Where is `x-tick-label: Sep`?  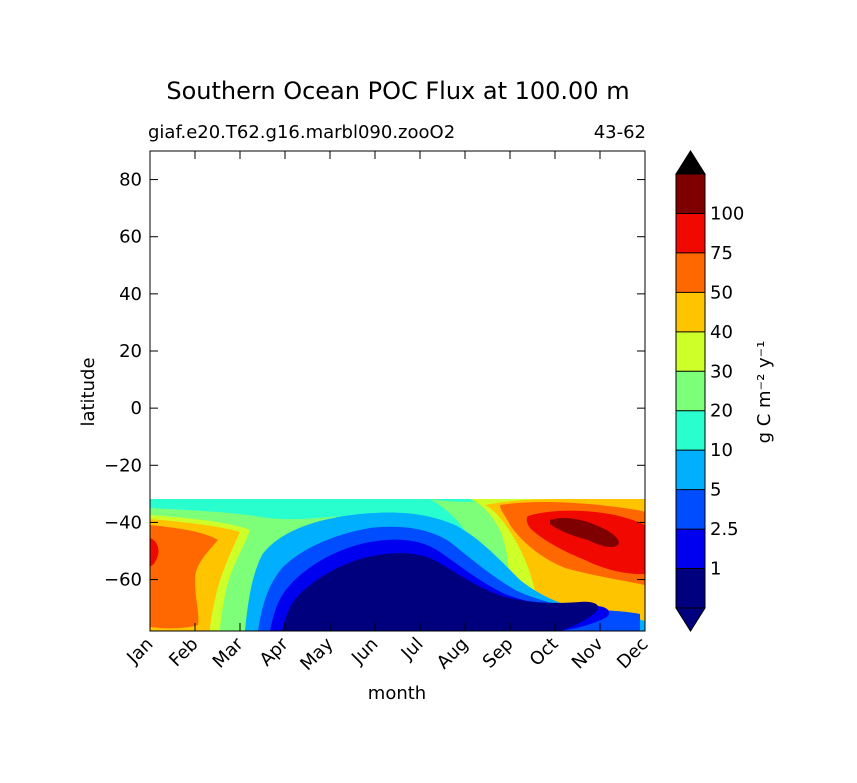
x-tick-label: Sep is located at coordinates (498, 653).